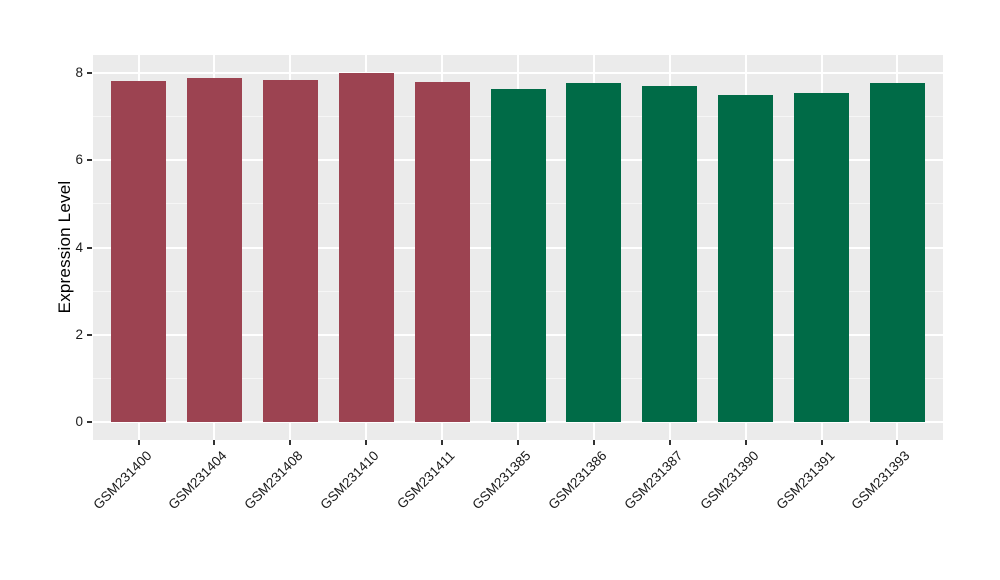 The width and height of the screenshot is (1000, 580). I want to click on x-tick-label: GSM231400, so click(122, 480).